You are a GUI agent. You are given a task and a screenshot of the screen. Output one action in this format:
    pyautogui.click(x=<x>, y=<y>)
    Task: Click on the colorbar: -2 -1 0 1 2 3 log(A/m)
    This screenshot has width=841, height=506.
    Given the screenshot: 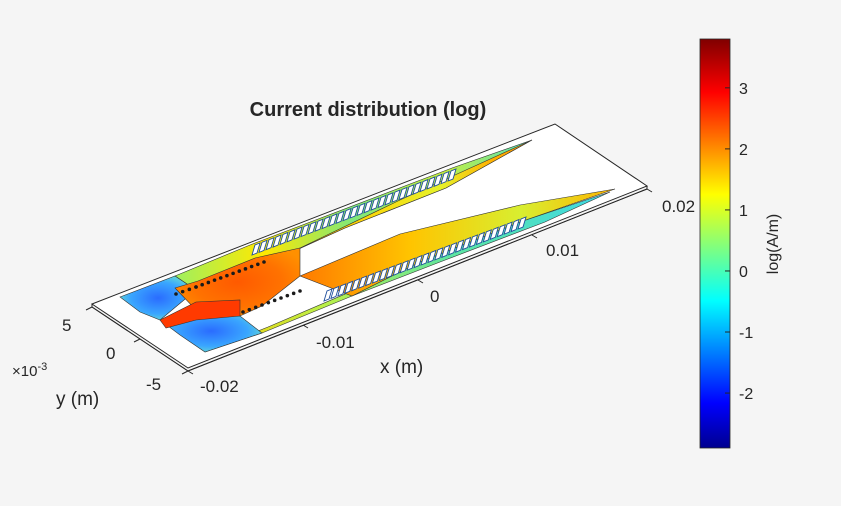 What is the action you would take?
    pyautogui.click(x=740, y=243)
    